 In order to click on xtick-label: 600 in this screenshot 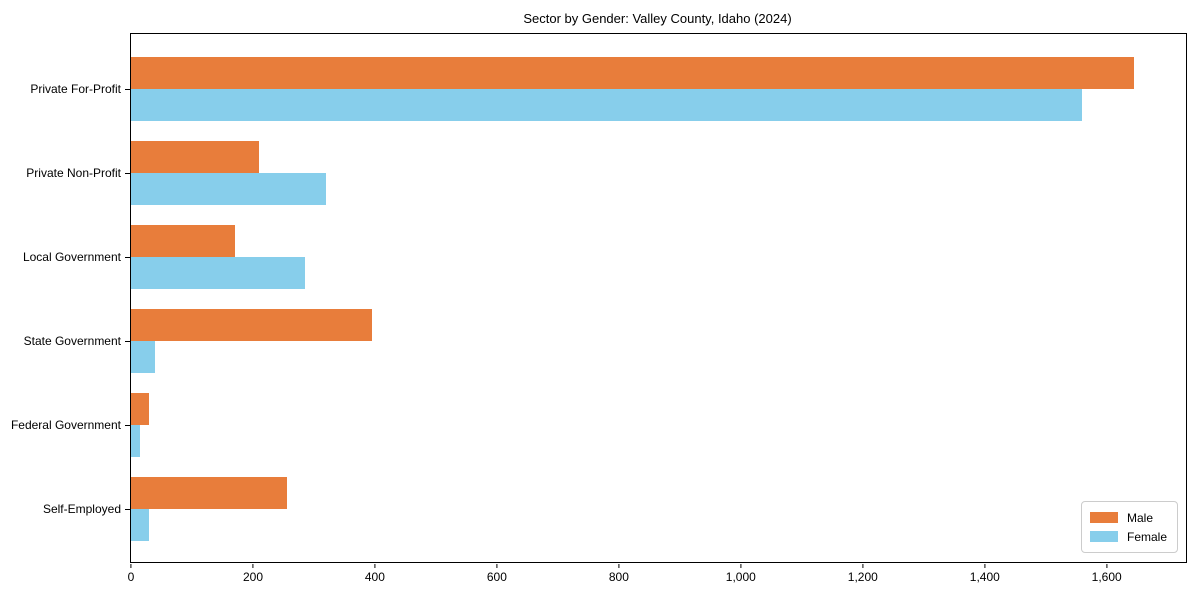, I will do `click(496, 577)`.